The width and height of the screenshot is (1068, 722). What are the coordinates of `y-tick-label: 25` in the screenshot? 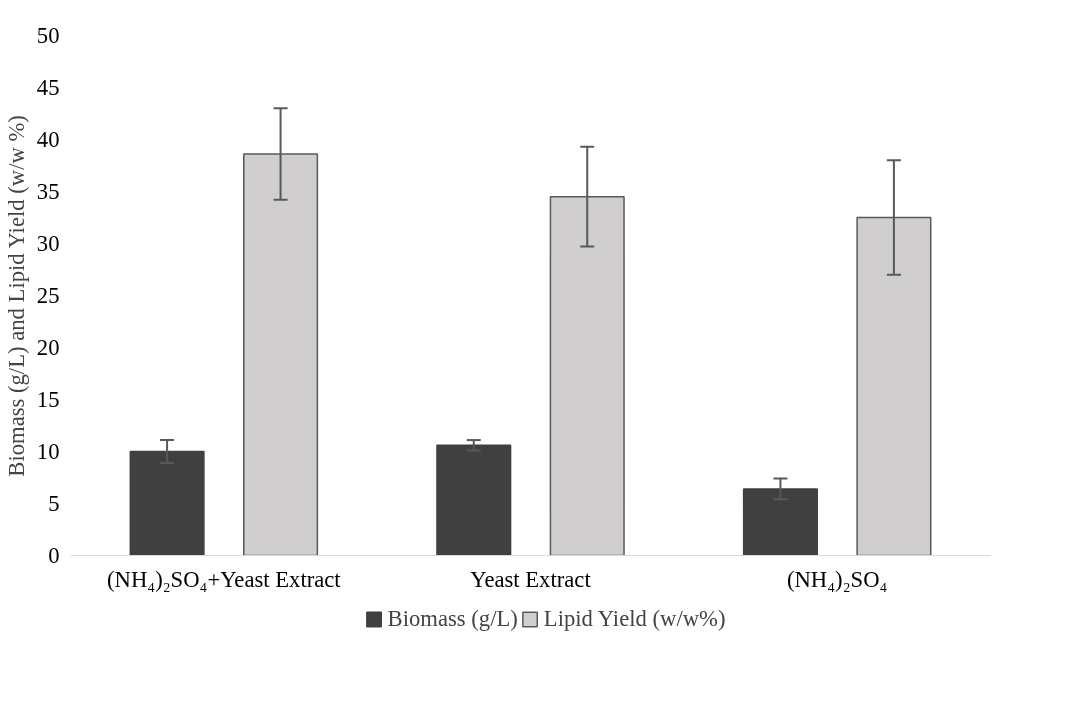 It's located at (48, 295).